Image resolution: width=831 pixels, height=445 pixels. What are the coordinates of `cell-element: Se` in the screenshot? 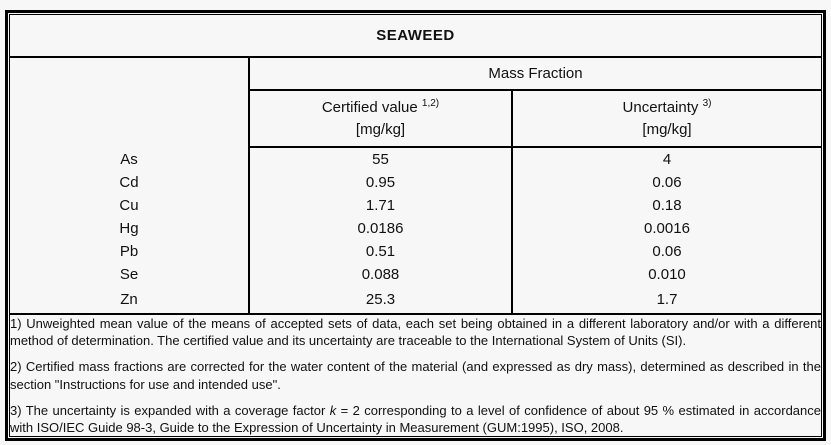 It's located at (130, 274).